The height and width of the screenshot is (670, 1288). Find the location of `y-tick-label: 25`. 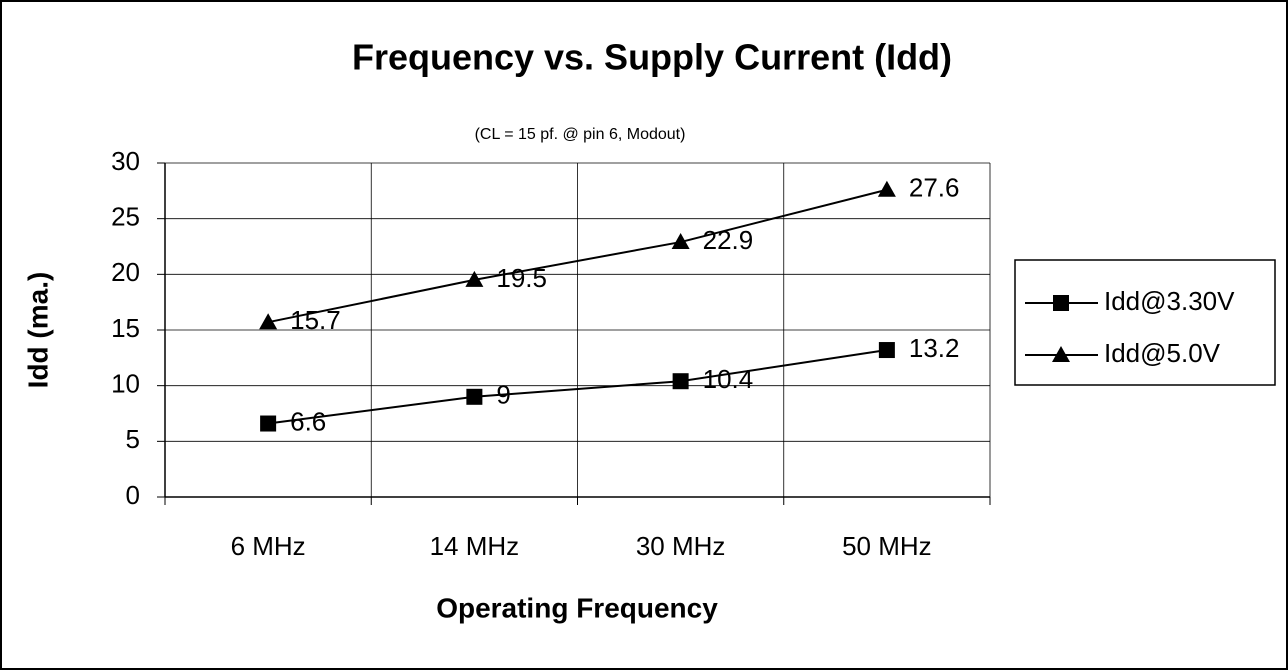

y-tick-label: 25 is located at coordinates (125, 217).